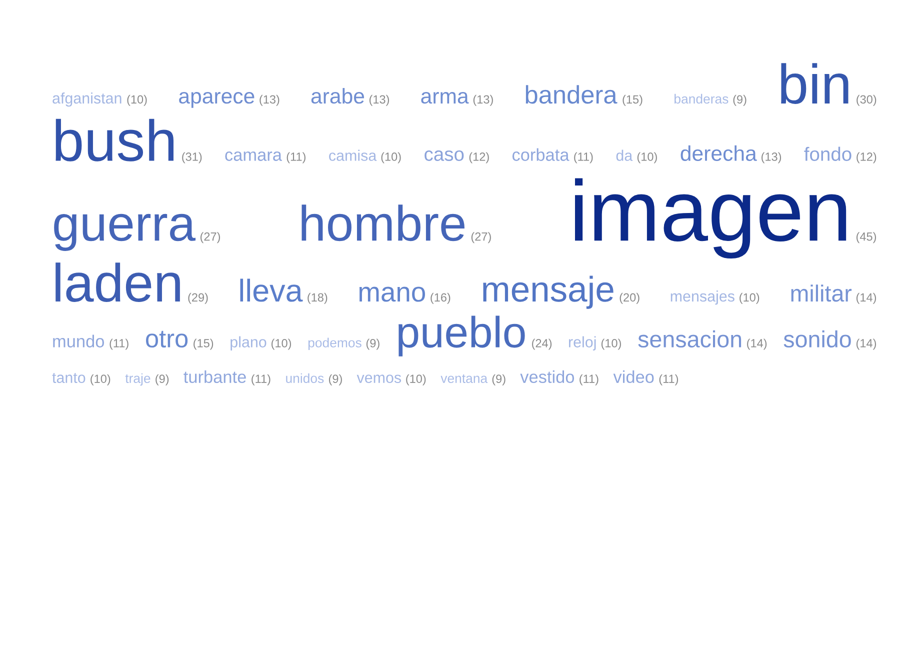 Image resolution: width=907 pixels, height=658 pixels. Describe the element at coordinates (379, 379) in the screenshot. I see `category-label: vemos` at that location.